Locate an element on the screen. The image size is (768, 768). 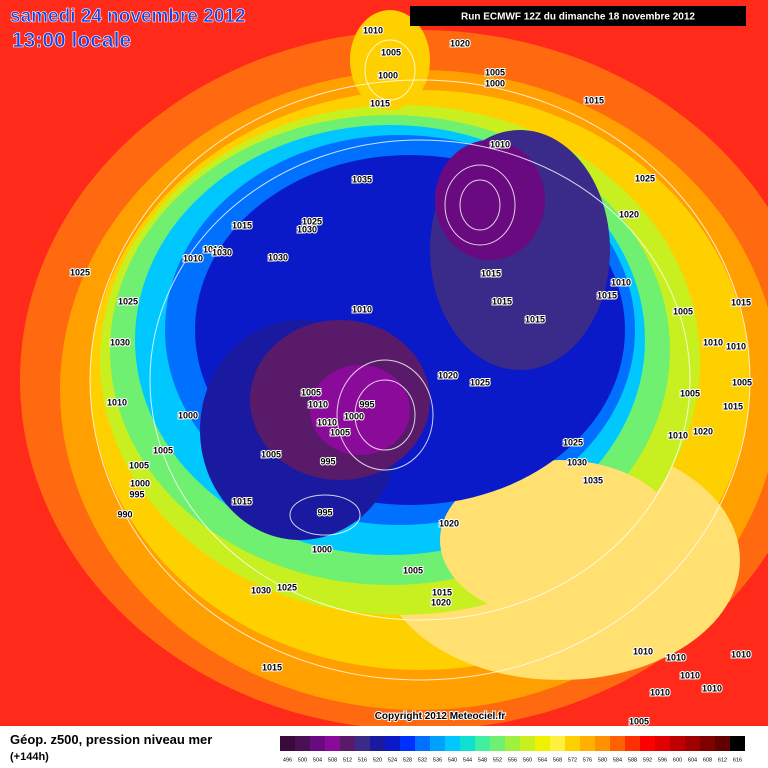
scale-label: 560 is located at coordinates (527, 760).